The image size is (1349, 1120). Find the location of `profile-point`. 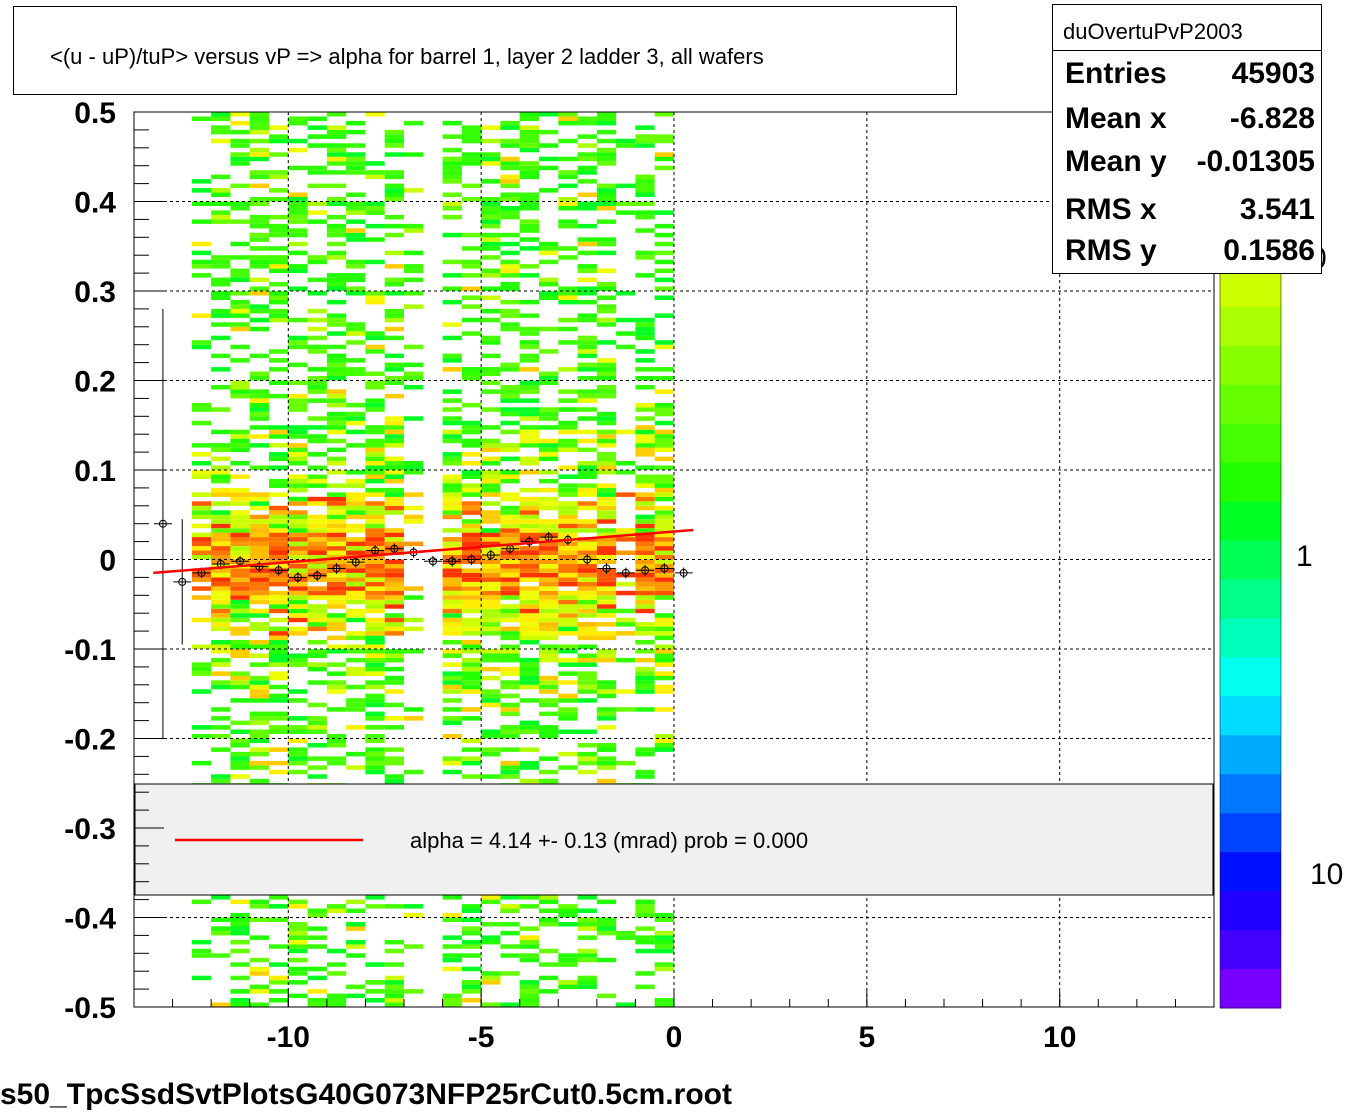

profile-point is located at coordinates (259, 566).